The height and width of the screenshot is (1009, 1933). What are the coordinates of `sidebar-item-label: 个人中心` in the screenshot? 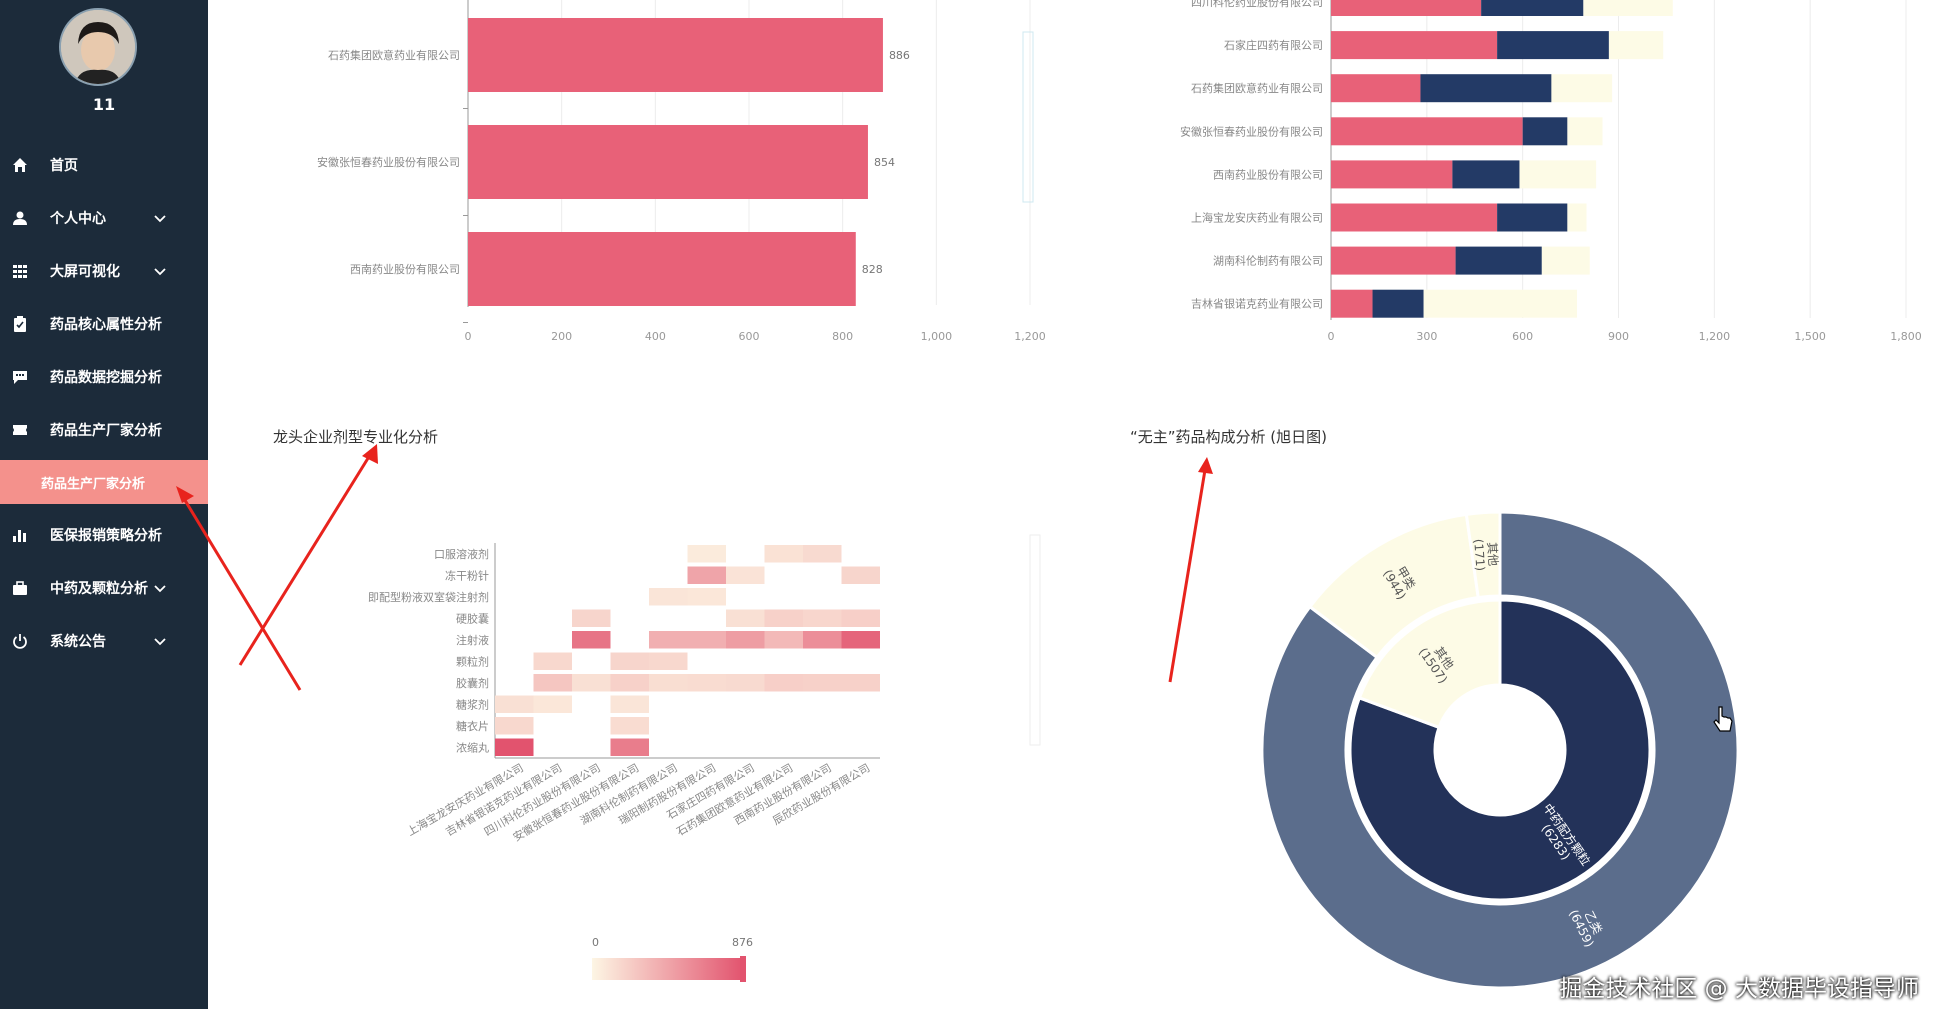 It's located at (78, 219).